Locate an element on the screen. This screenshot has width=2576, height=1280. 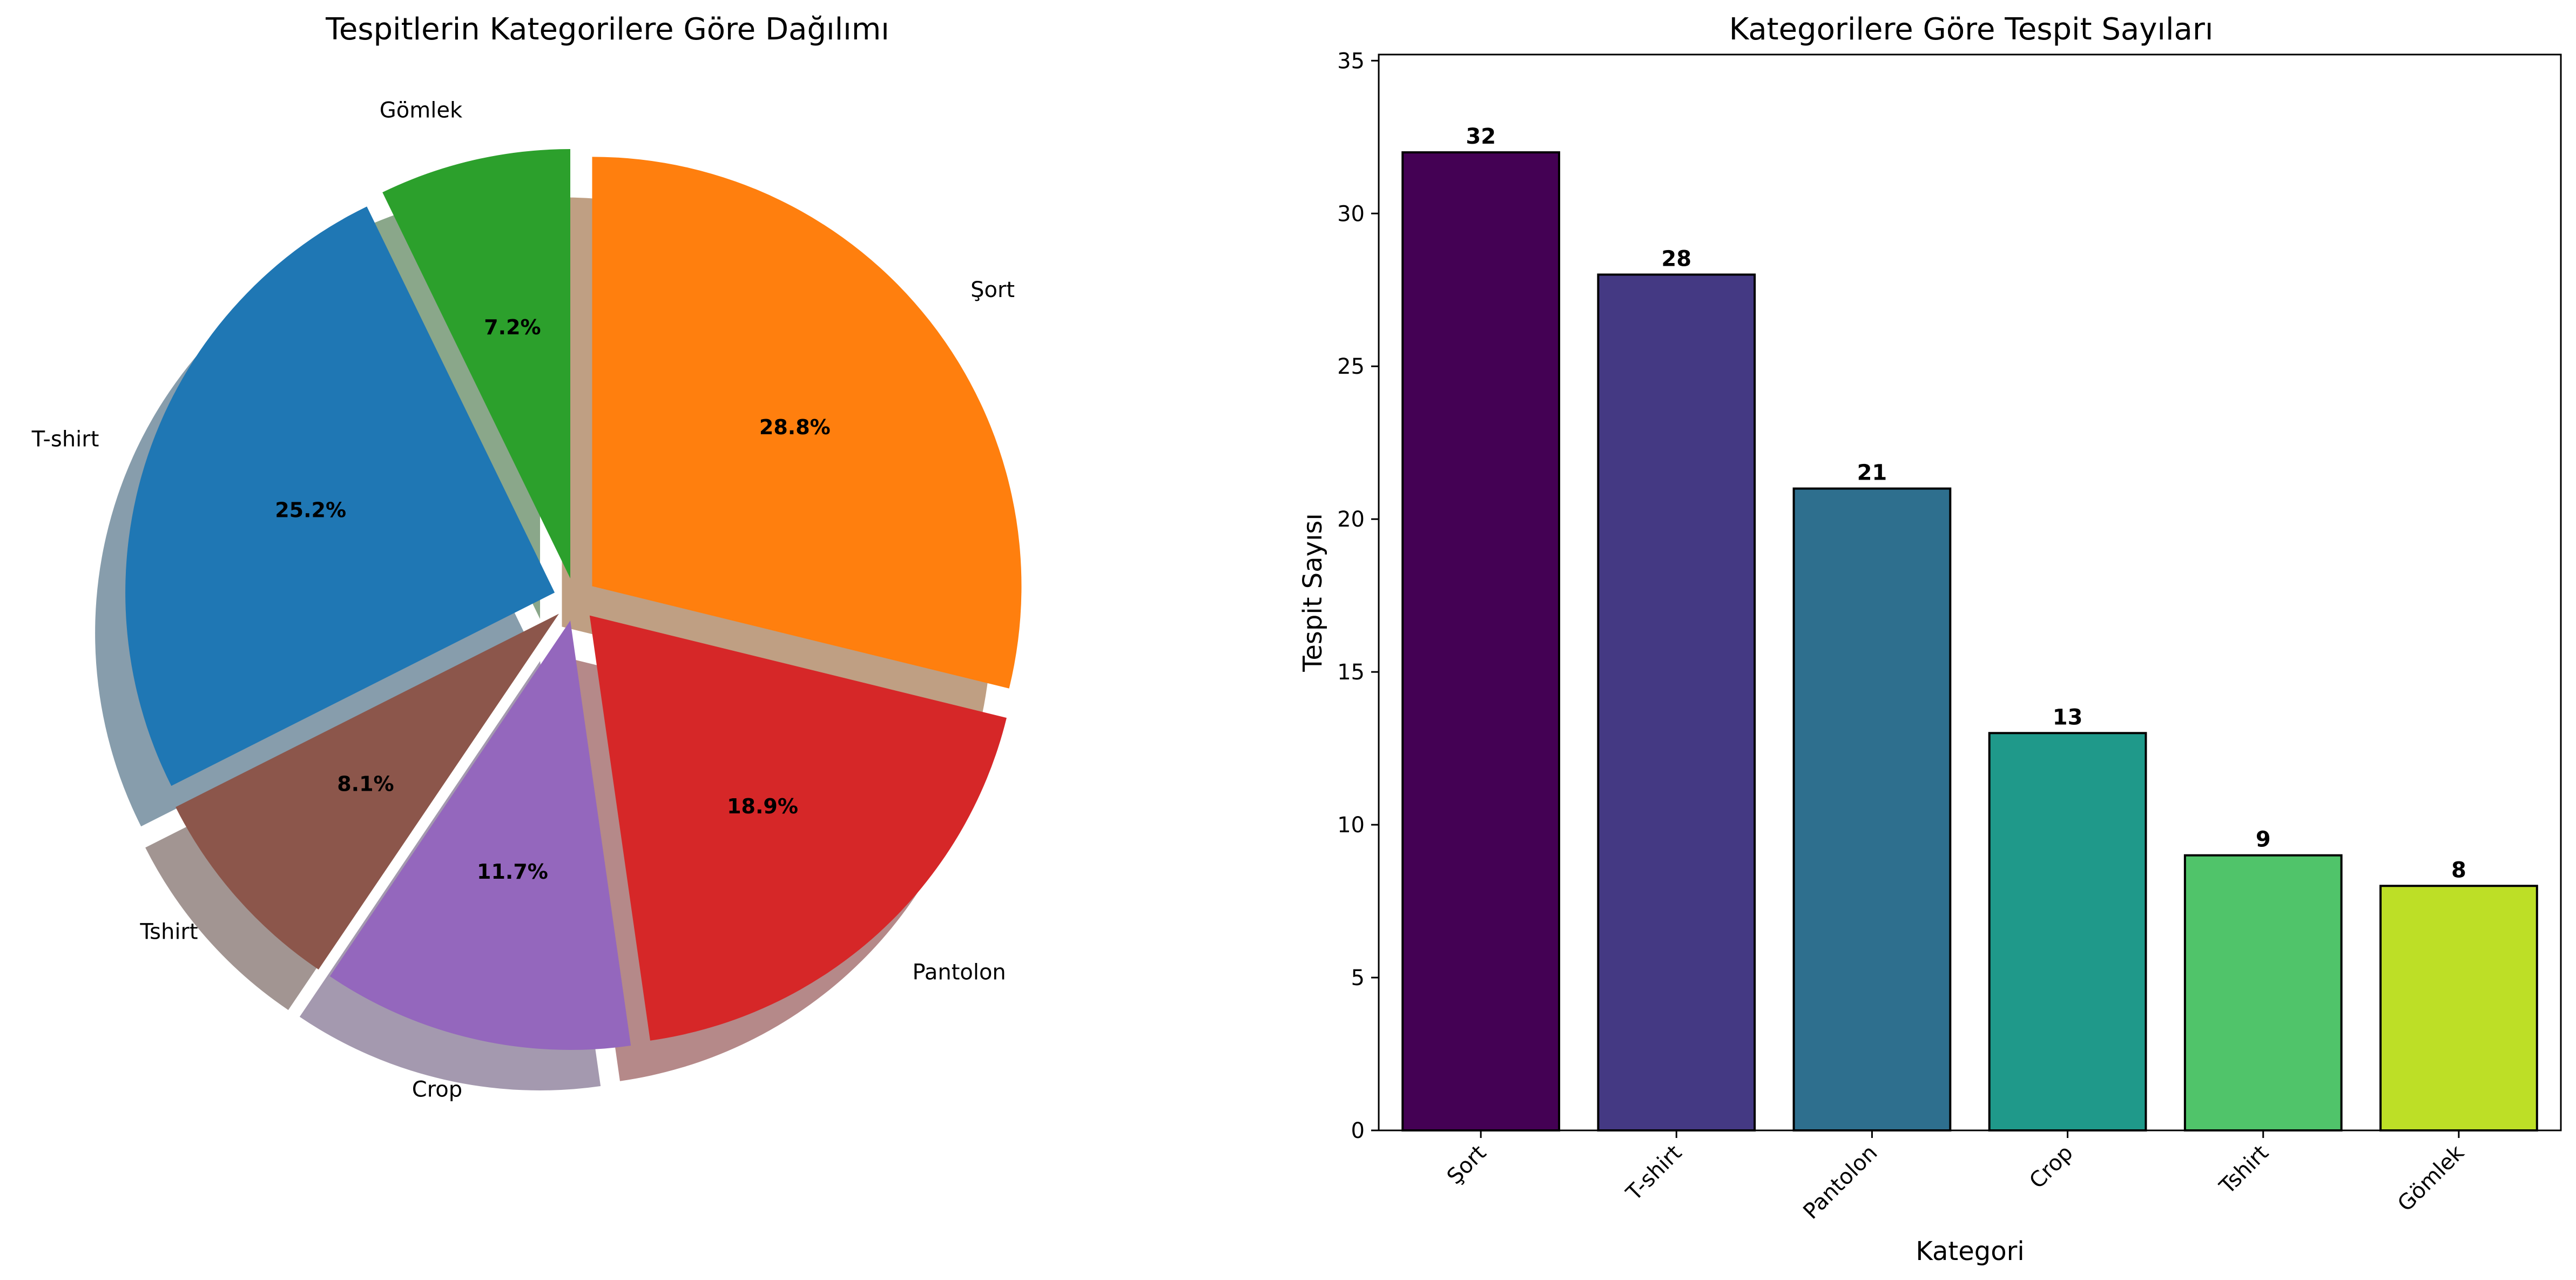
bar-title: Kategorilere Göre Tespit Sayıları is located at coordinates (1971, 29).